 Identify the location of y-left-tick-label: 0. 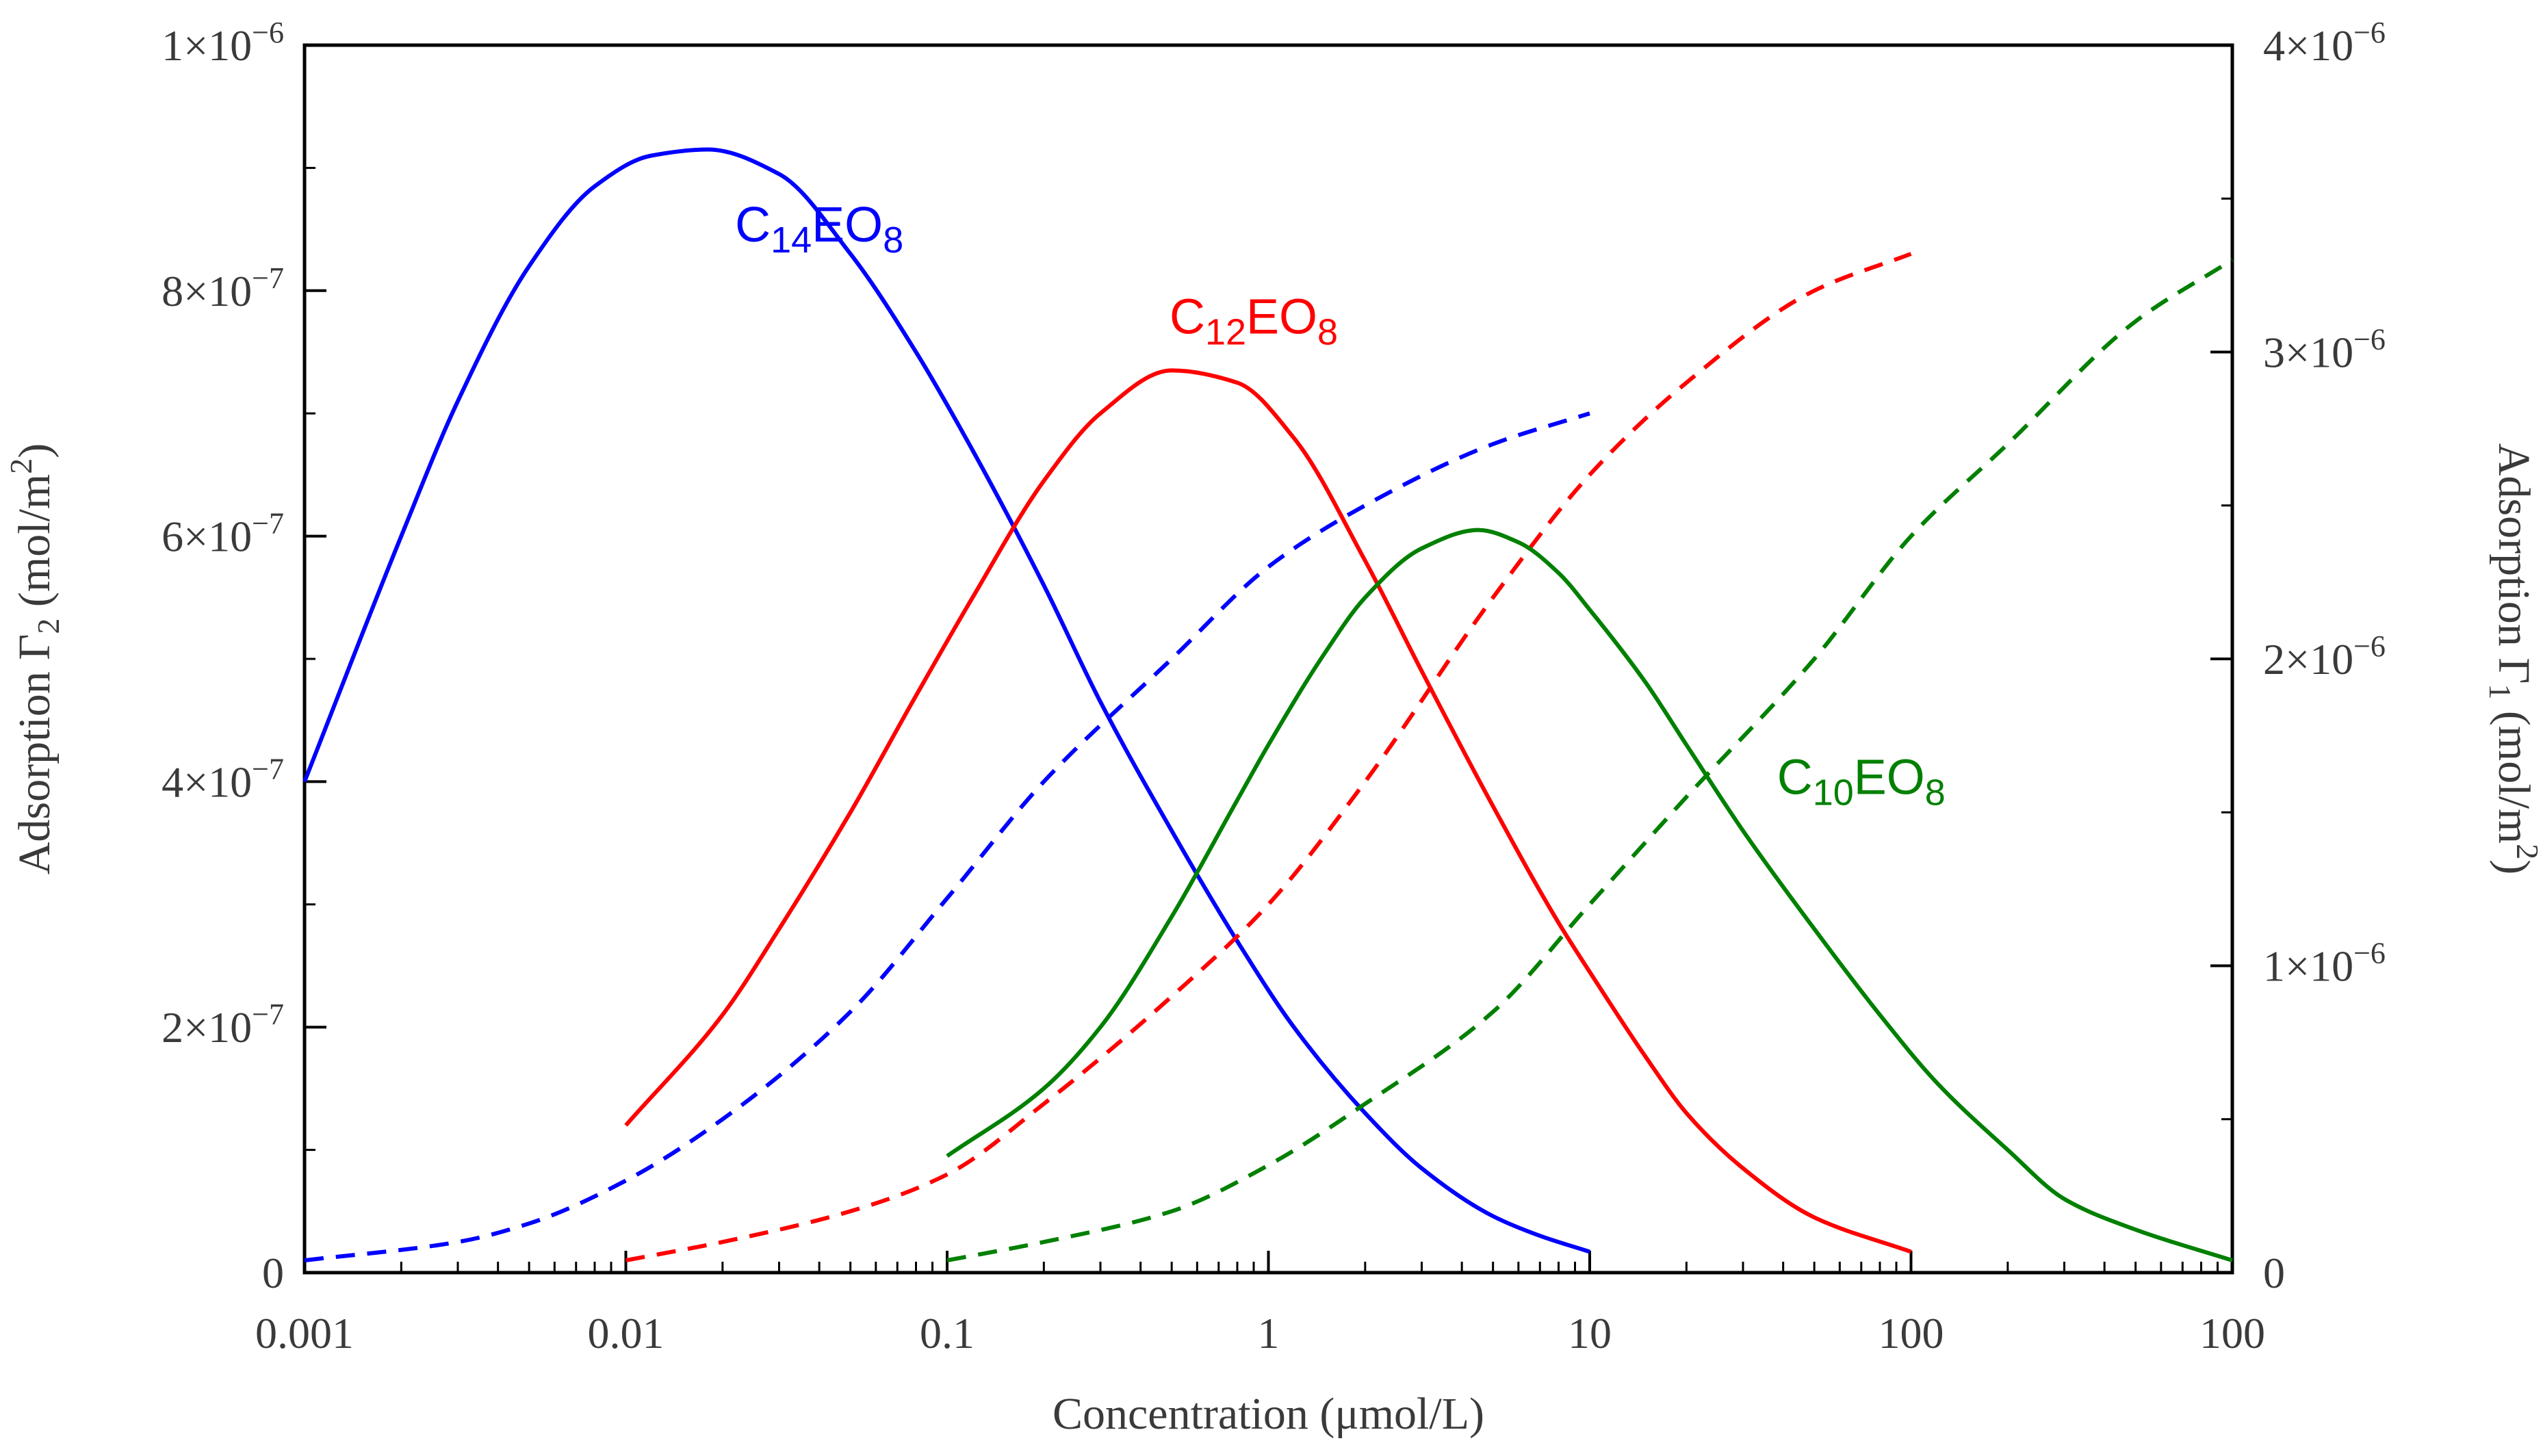
(273, 1273).